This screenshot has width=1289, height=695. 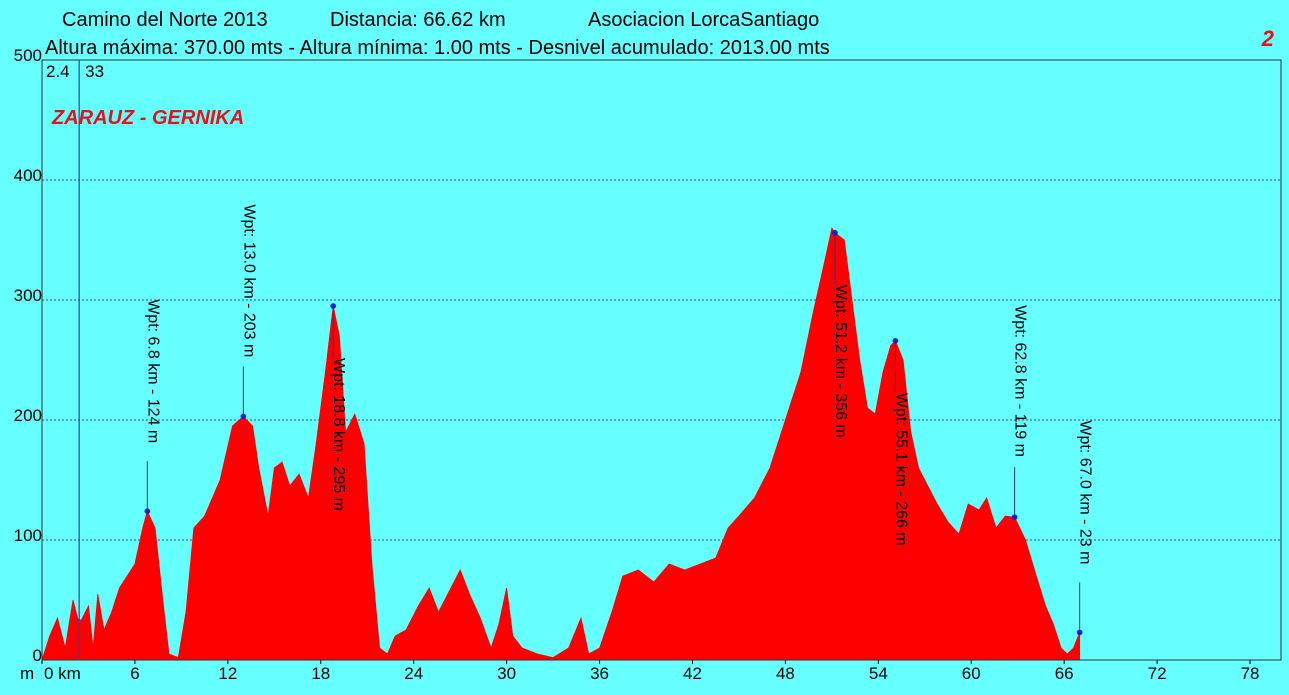 What do you see at coordinates (28, 295) in the screenshot?
I see `y-tick-label: 300` at bounding box center [28, 295].